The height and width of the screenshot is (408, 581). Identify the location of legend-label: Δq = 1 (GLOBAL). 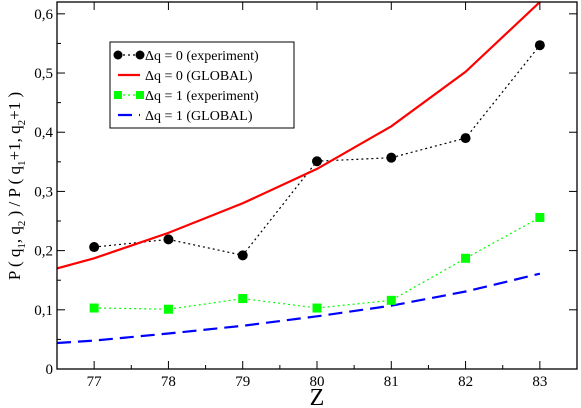
(199, 116).